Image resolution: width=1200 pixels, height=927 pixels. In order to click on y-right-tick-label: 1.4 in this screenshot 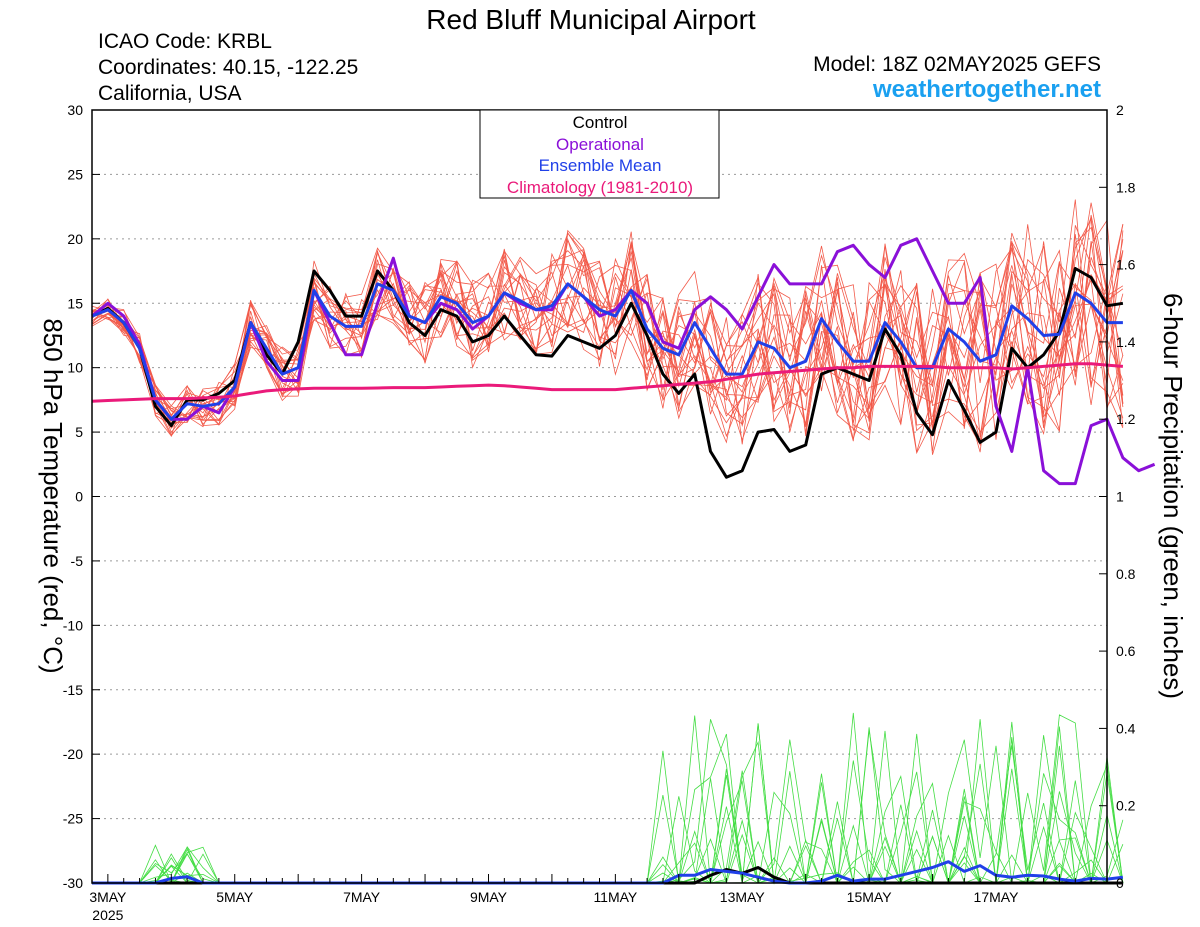, I will do `click(1126, 342)`.